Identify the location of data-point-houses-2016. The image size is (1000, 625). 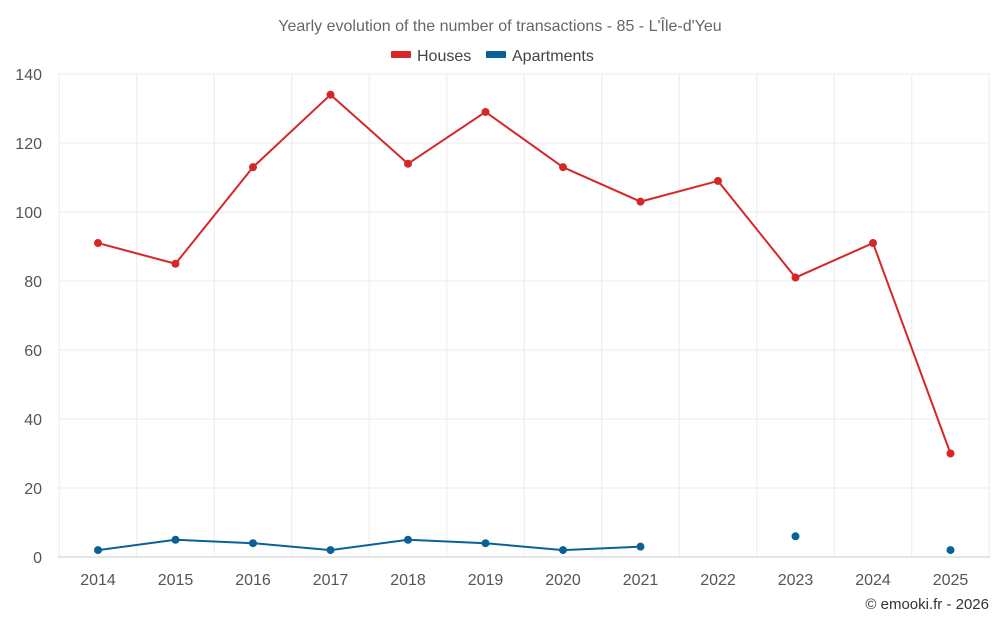
(253, 167).